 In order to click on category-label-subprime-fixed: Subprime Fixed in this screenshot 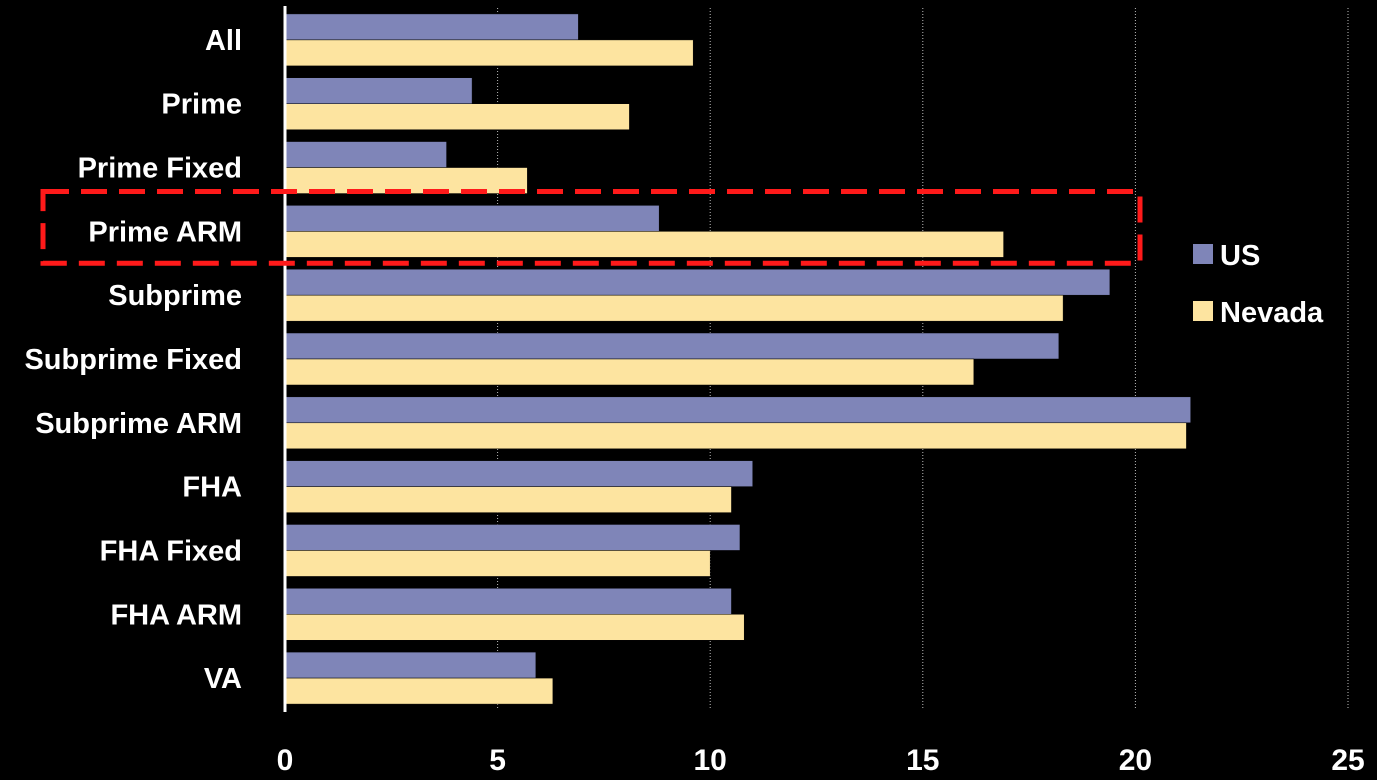, I will do `click(133, 360)`.